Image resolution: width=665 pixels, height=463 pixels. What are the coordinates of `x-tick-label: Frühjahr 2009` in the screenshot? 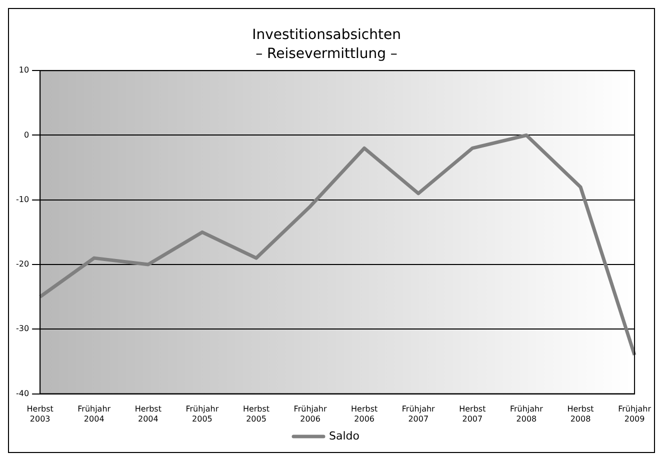 It's located at (635, 414).